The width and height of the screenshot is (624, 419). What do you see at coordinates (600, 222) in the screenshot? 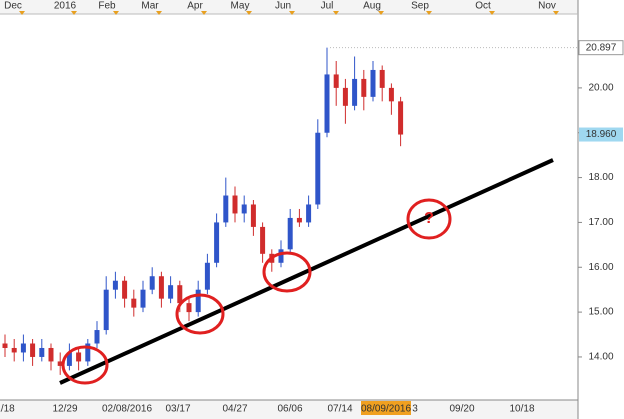
I see `y-tick-label: 17.00` at bounding box center [600, 222].